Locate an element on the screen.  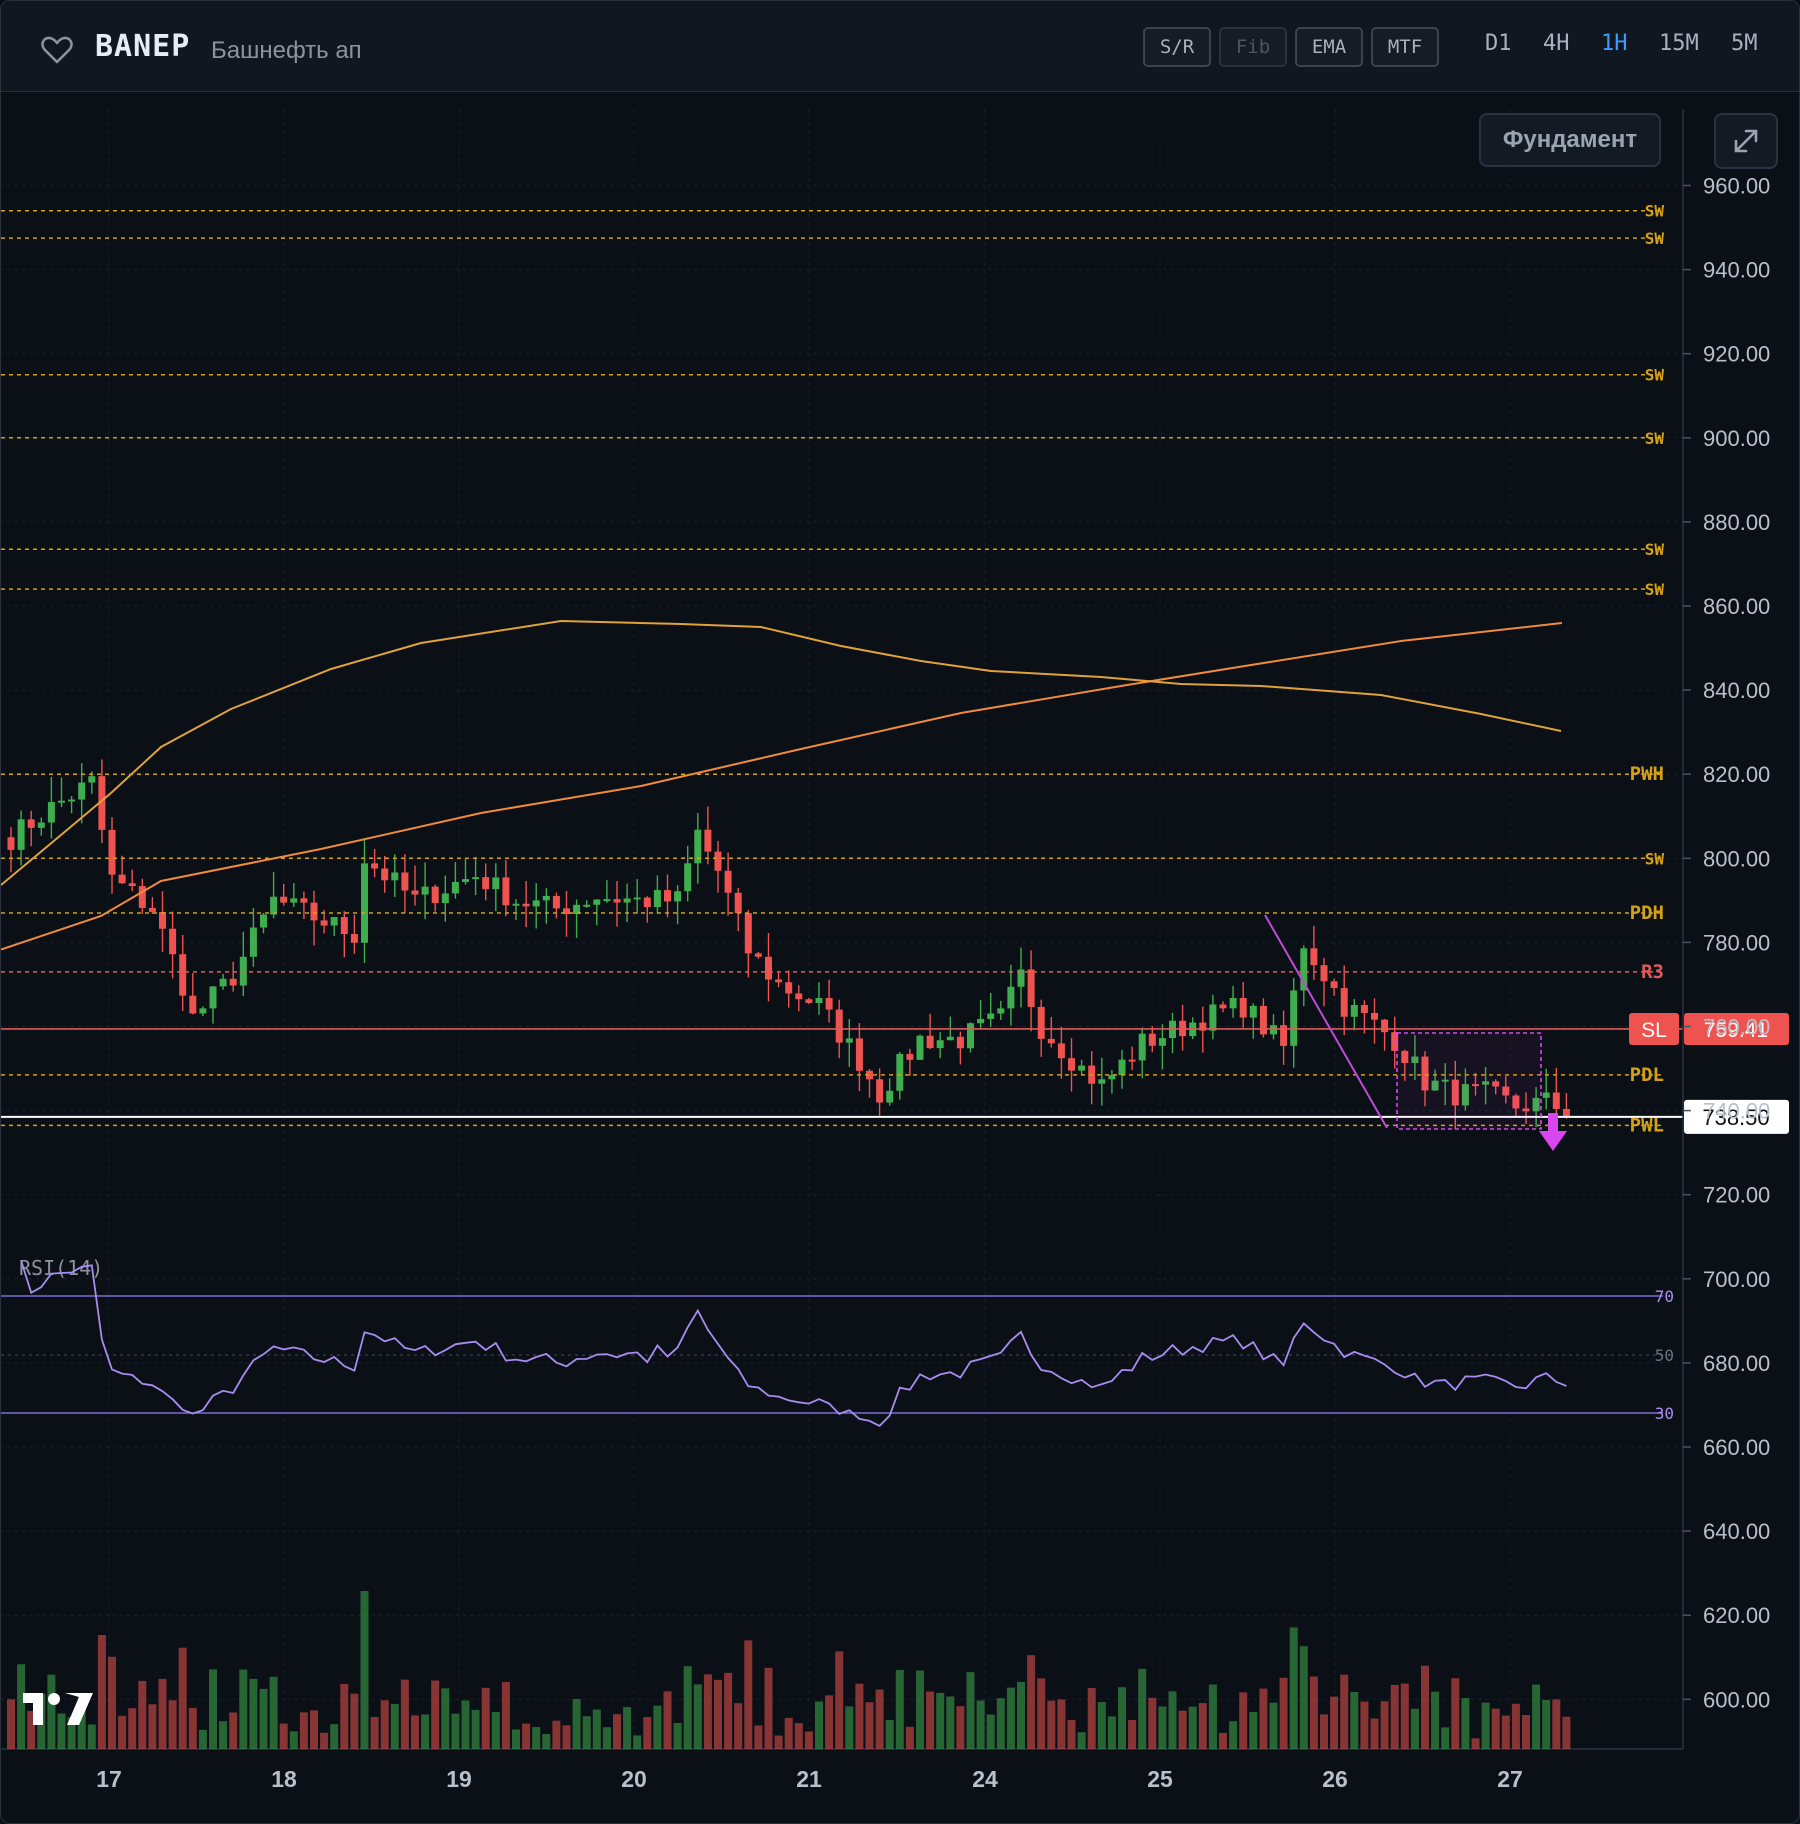
price-axis-label: 760.00 is located at coordinates (1736, 1027).